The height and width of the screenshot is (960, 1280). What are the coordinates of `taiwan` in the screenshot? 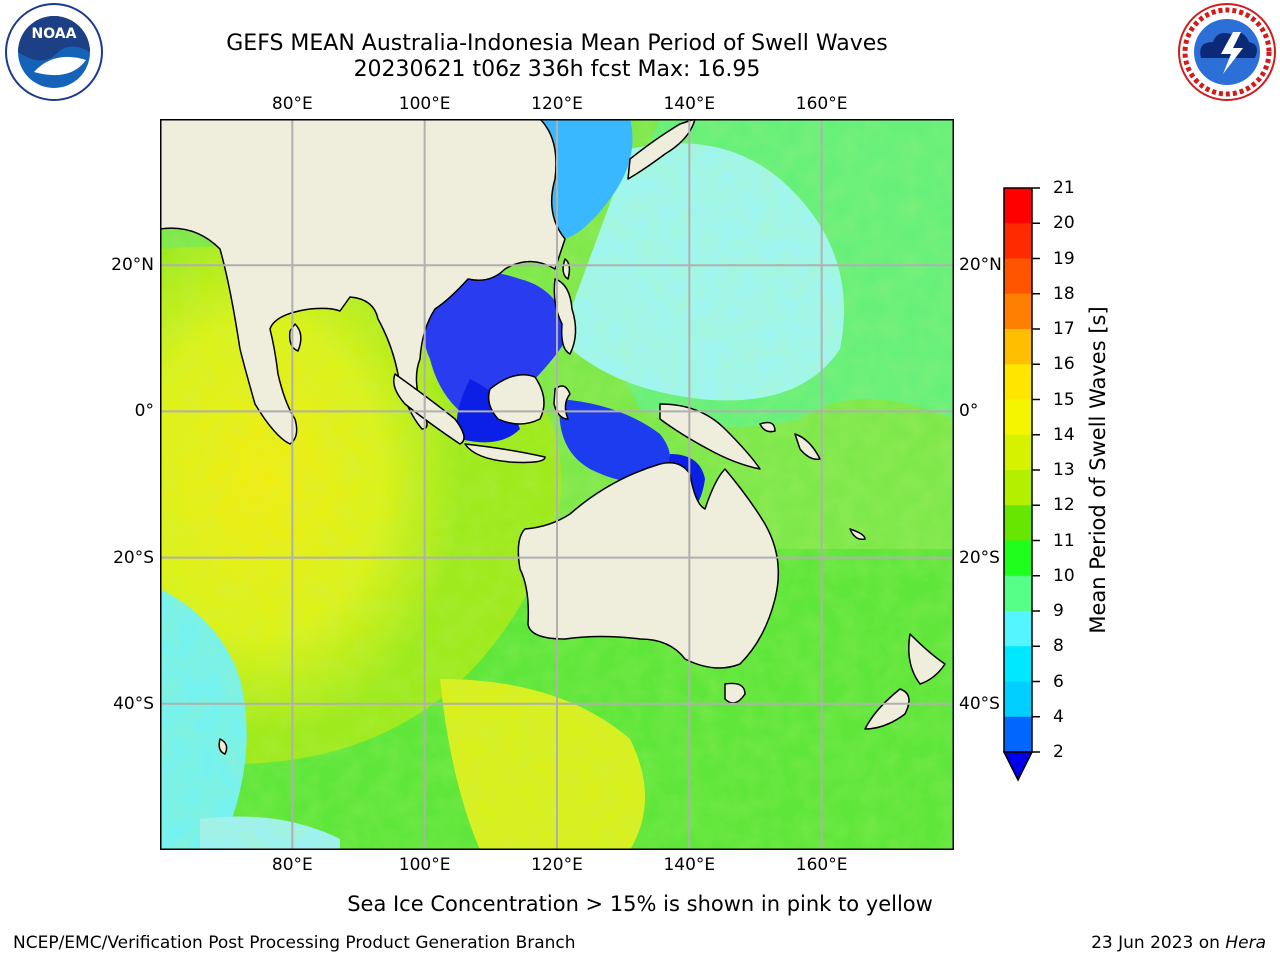 It's located at (566, 269).